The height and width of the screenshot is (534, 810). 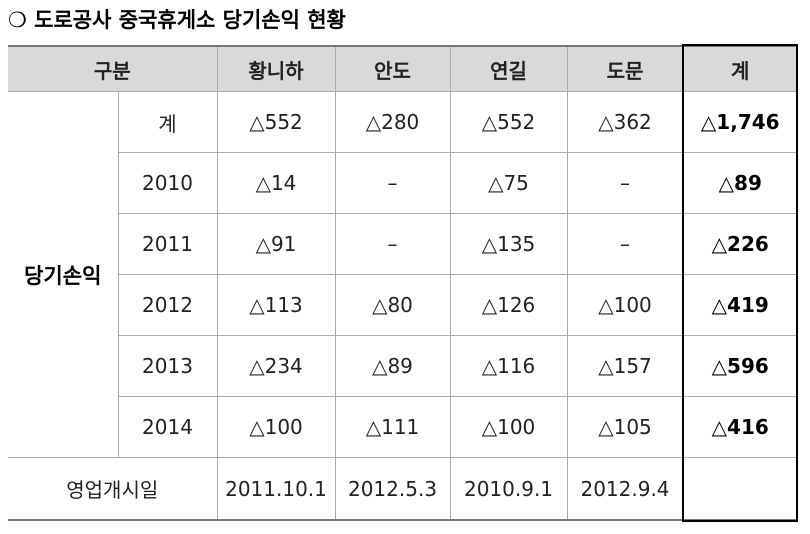 I want to click on footer-cell: 2012.9.4, so click(x=625, y=489).